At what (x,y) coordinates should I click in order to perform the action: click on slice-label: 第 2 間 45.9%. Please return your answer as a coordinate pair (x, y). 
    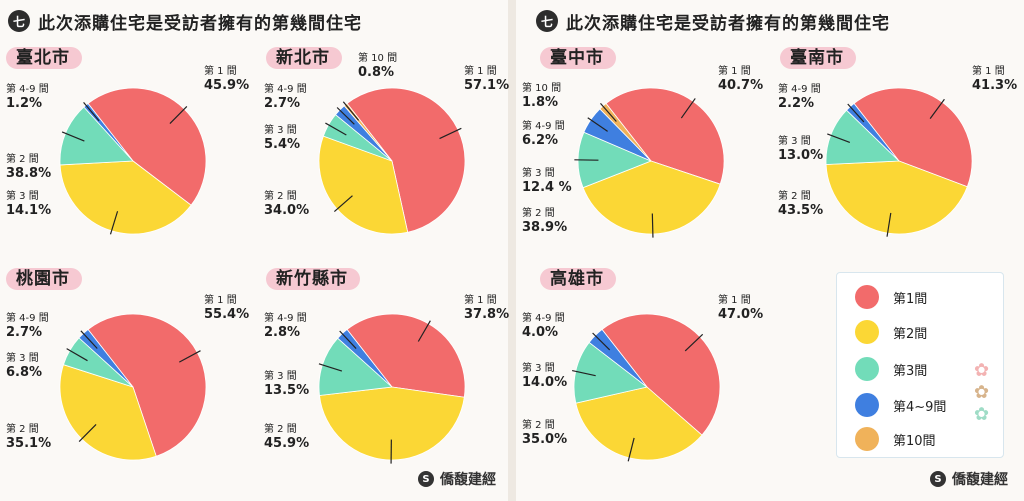
    Looking at the image, I should click on (286, 436).